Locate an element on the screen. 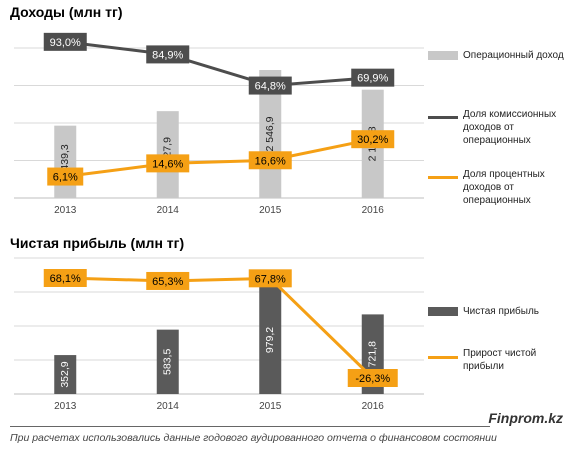 The height and width of the screenshot is (450, 573). bar-value-label: 721,8 is located at coordinates (373, 354).